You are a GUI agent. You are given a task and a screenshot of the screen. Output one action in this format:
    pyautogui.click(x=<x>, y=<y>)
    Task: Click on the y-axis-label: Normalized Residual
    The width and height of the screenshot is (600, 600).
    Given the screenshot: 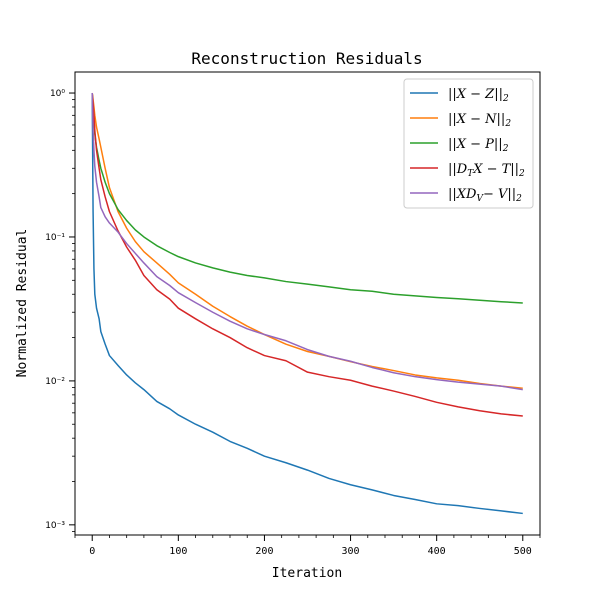 What is the action you would take?
    pyautogui.click(x=22, y=303)
    